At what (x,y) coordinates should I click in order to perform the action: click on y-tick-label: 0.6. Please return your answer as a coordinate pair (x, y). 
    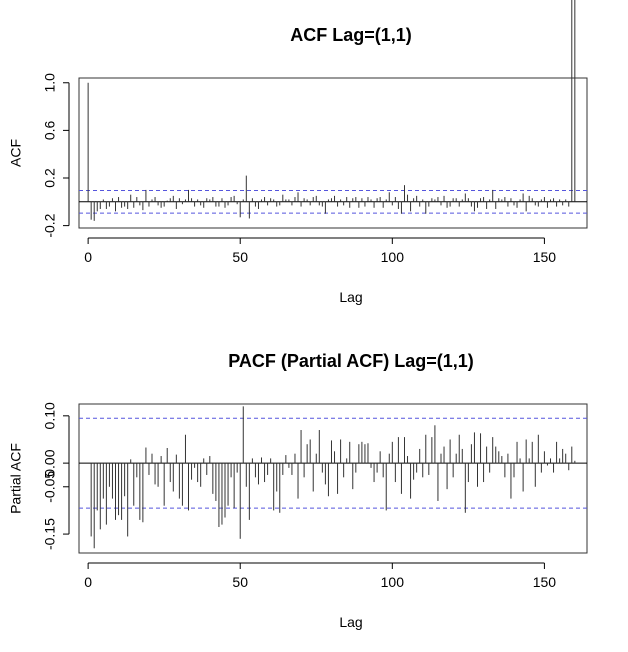
    Looking at the image, I should click on (50, 130).